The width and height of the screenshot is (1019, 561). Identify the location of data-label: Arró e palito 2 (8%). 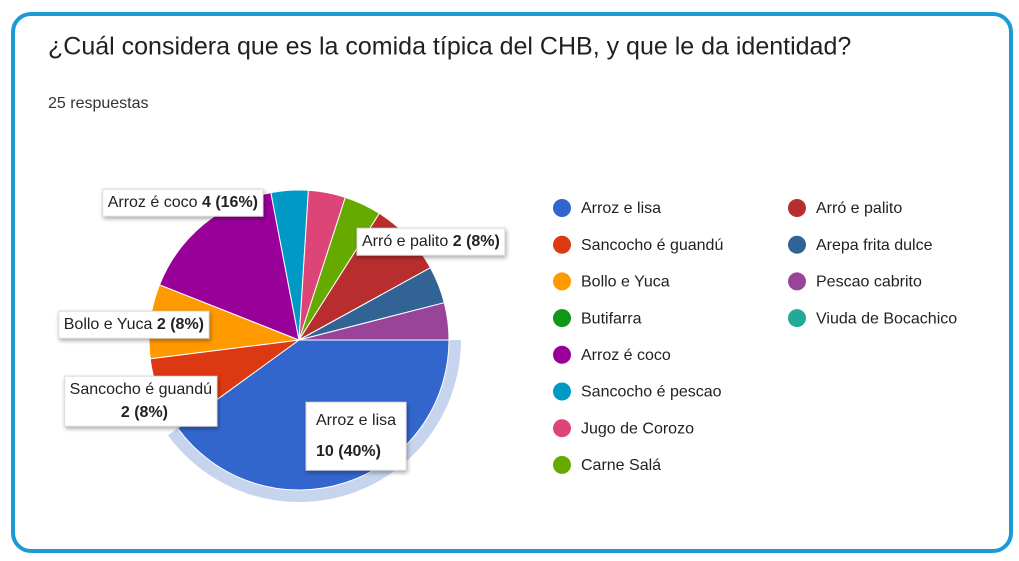
(431, 241).